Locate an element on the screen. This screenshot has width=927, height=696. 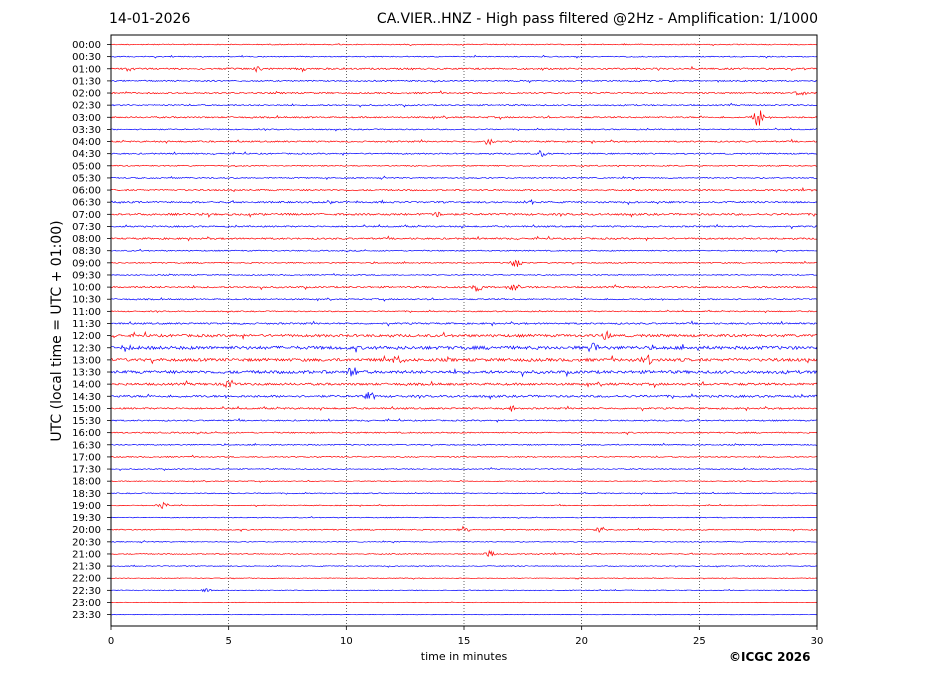
y-tick-label-1900: 19:00 is located at coordinates (86, 506).